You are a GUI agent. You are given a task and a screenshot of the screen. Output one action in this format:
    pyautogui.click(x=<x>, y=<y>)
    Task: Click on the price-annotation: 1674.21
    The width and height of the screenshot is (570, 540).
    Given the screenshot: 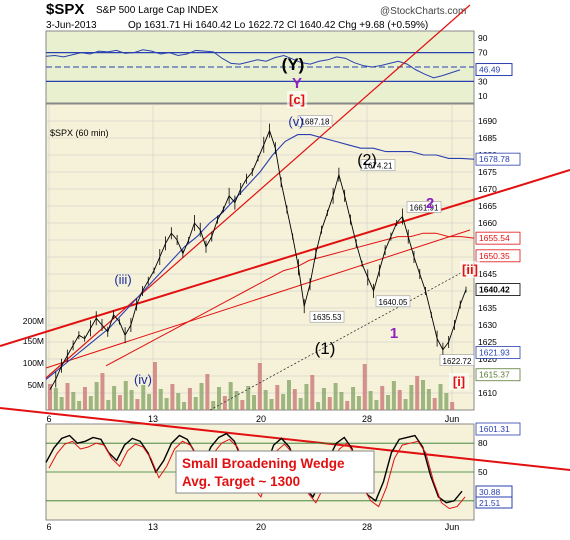 What is the action you would take?
    pyautogui.click(x=378, y=166)
    